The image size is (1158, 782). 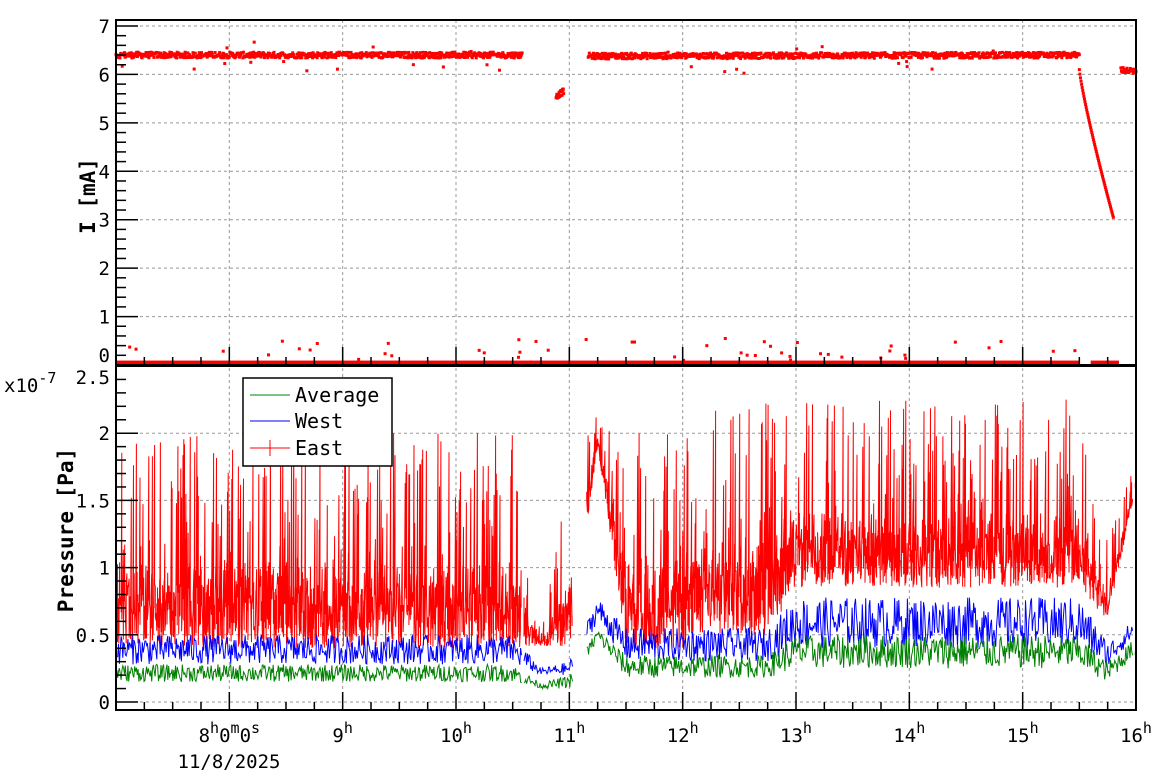 What do you see at coordinates (104, 269) in the screenshot?
I see `top-y-tick-label: 2` at bounding box center [104, 269].